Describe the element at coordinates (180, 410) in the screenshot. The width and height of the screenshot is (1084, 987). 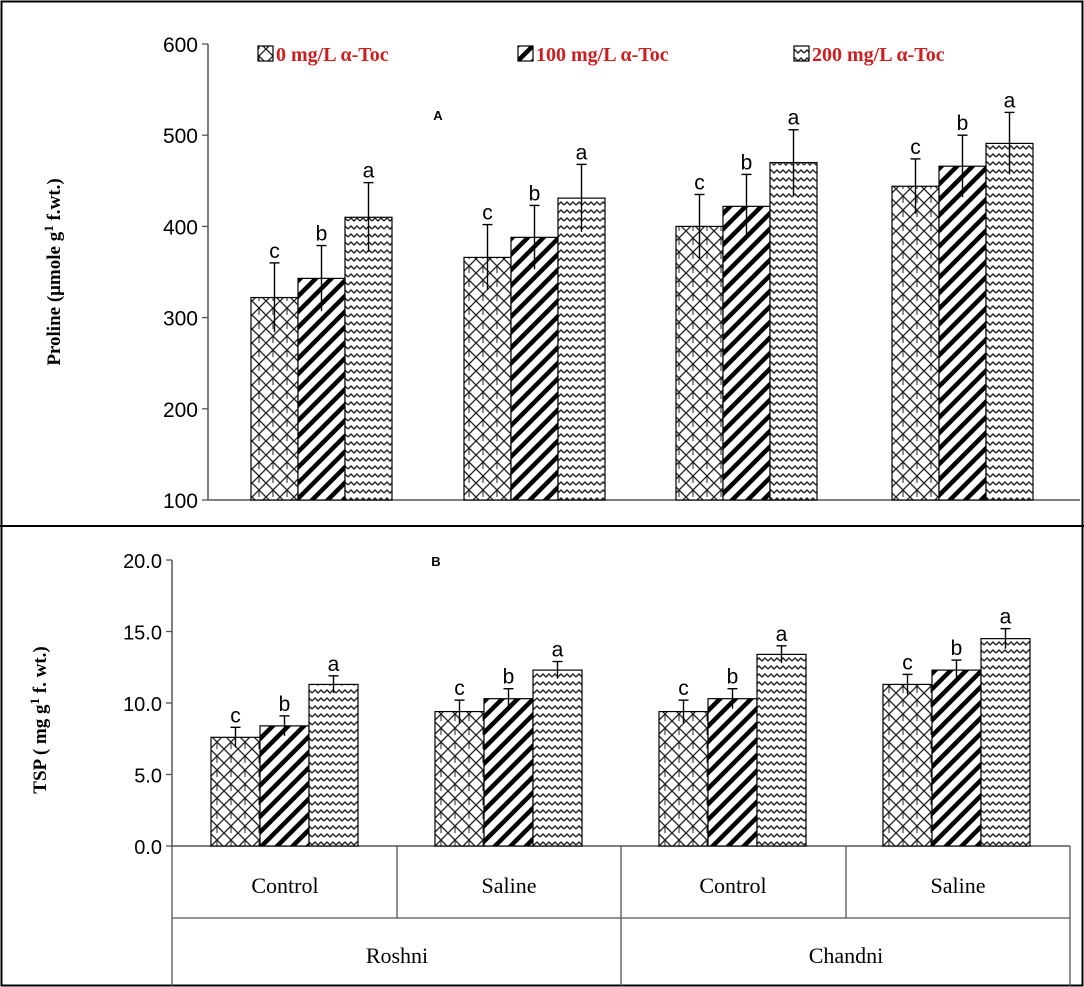
I see `y-tick-label: 200` at that location.